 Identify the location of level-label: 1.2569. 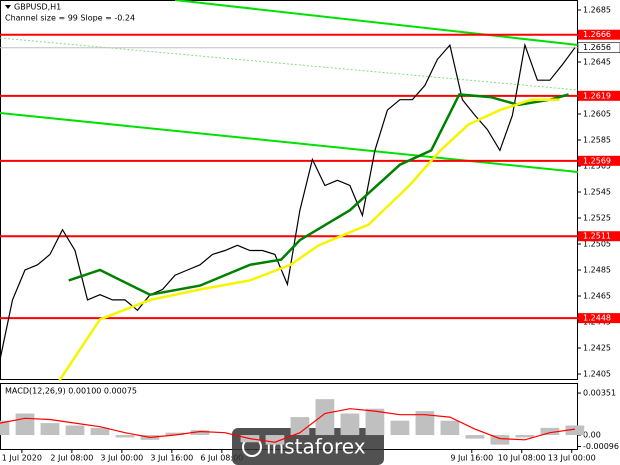
(597, 160).